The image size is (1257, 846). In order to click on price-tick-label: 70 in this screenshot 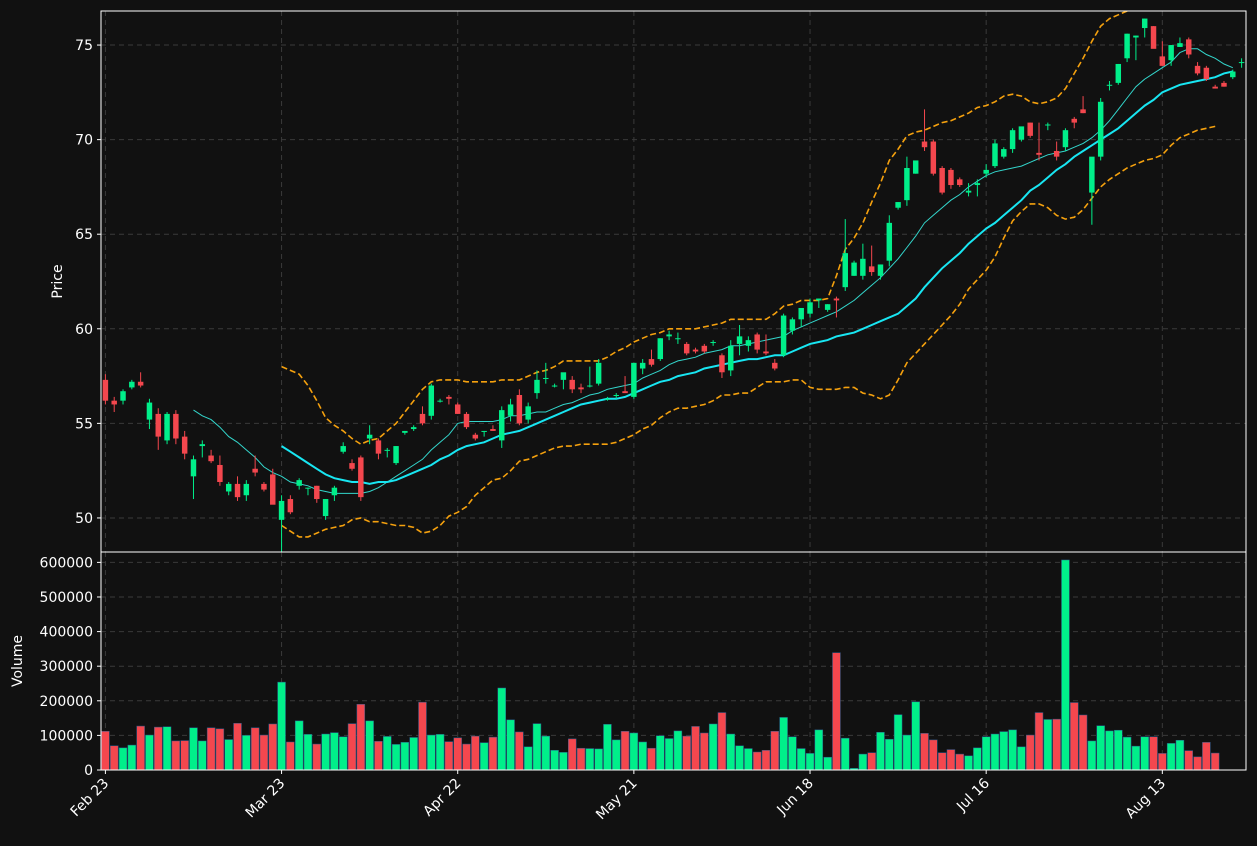, I will do `click(84, 141)`.